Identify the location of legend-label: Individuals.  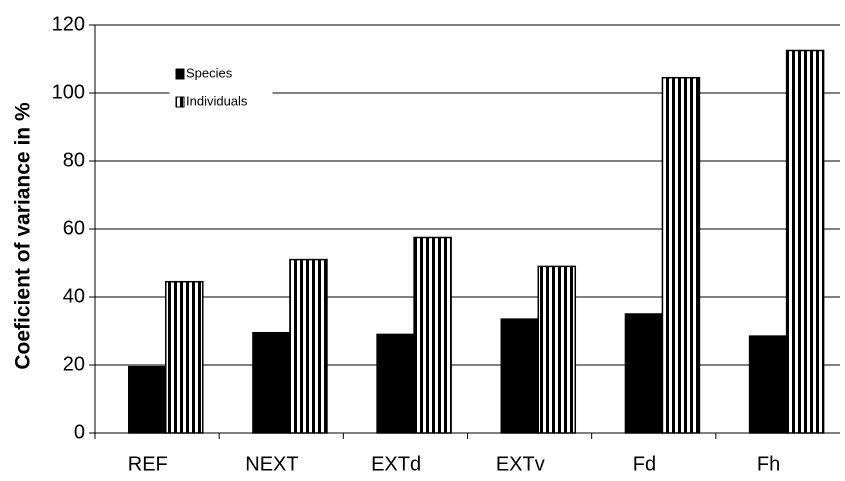
(217, 100).